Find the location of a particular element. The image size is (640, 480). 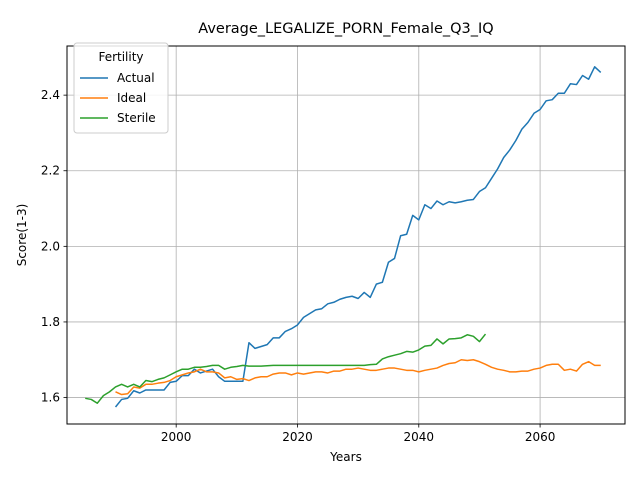

y-tick-label: 1.8 is located at coordinates (50, 322).